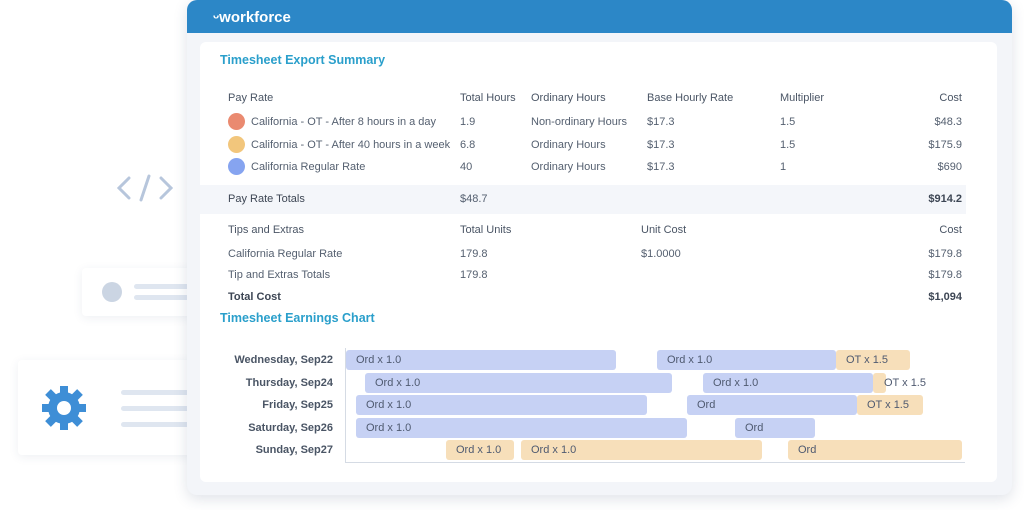  Describe the element at coordinates (949, 167) in the screenshot. I see `cost-cell: $690` at that location.